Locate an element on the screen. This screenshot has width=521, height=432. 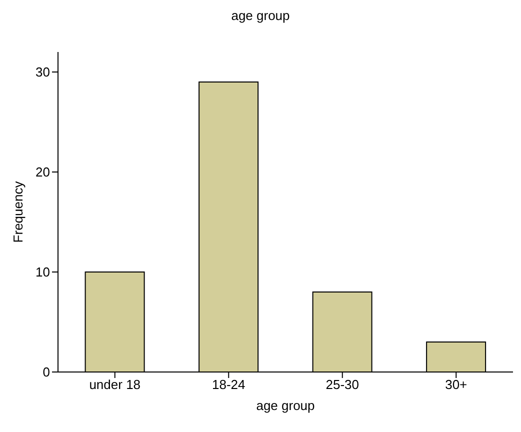
x-tick-label: under 18 is located at coordinates (115, 384).